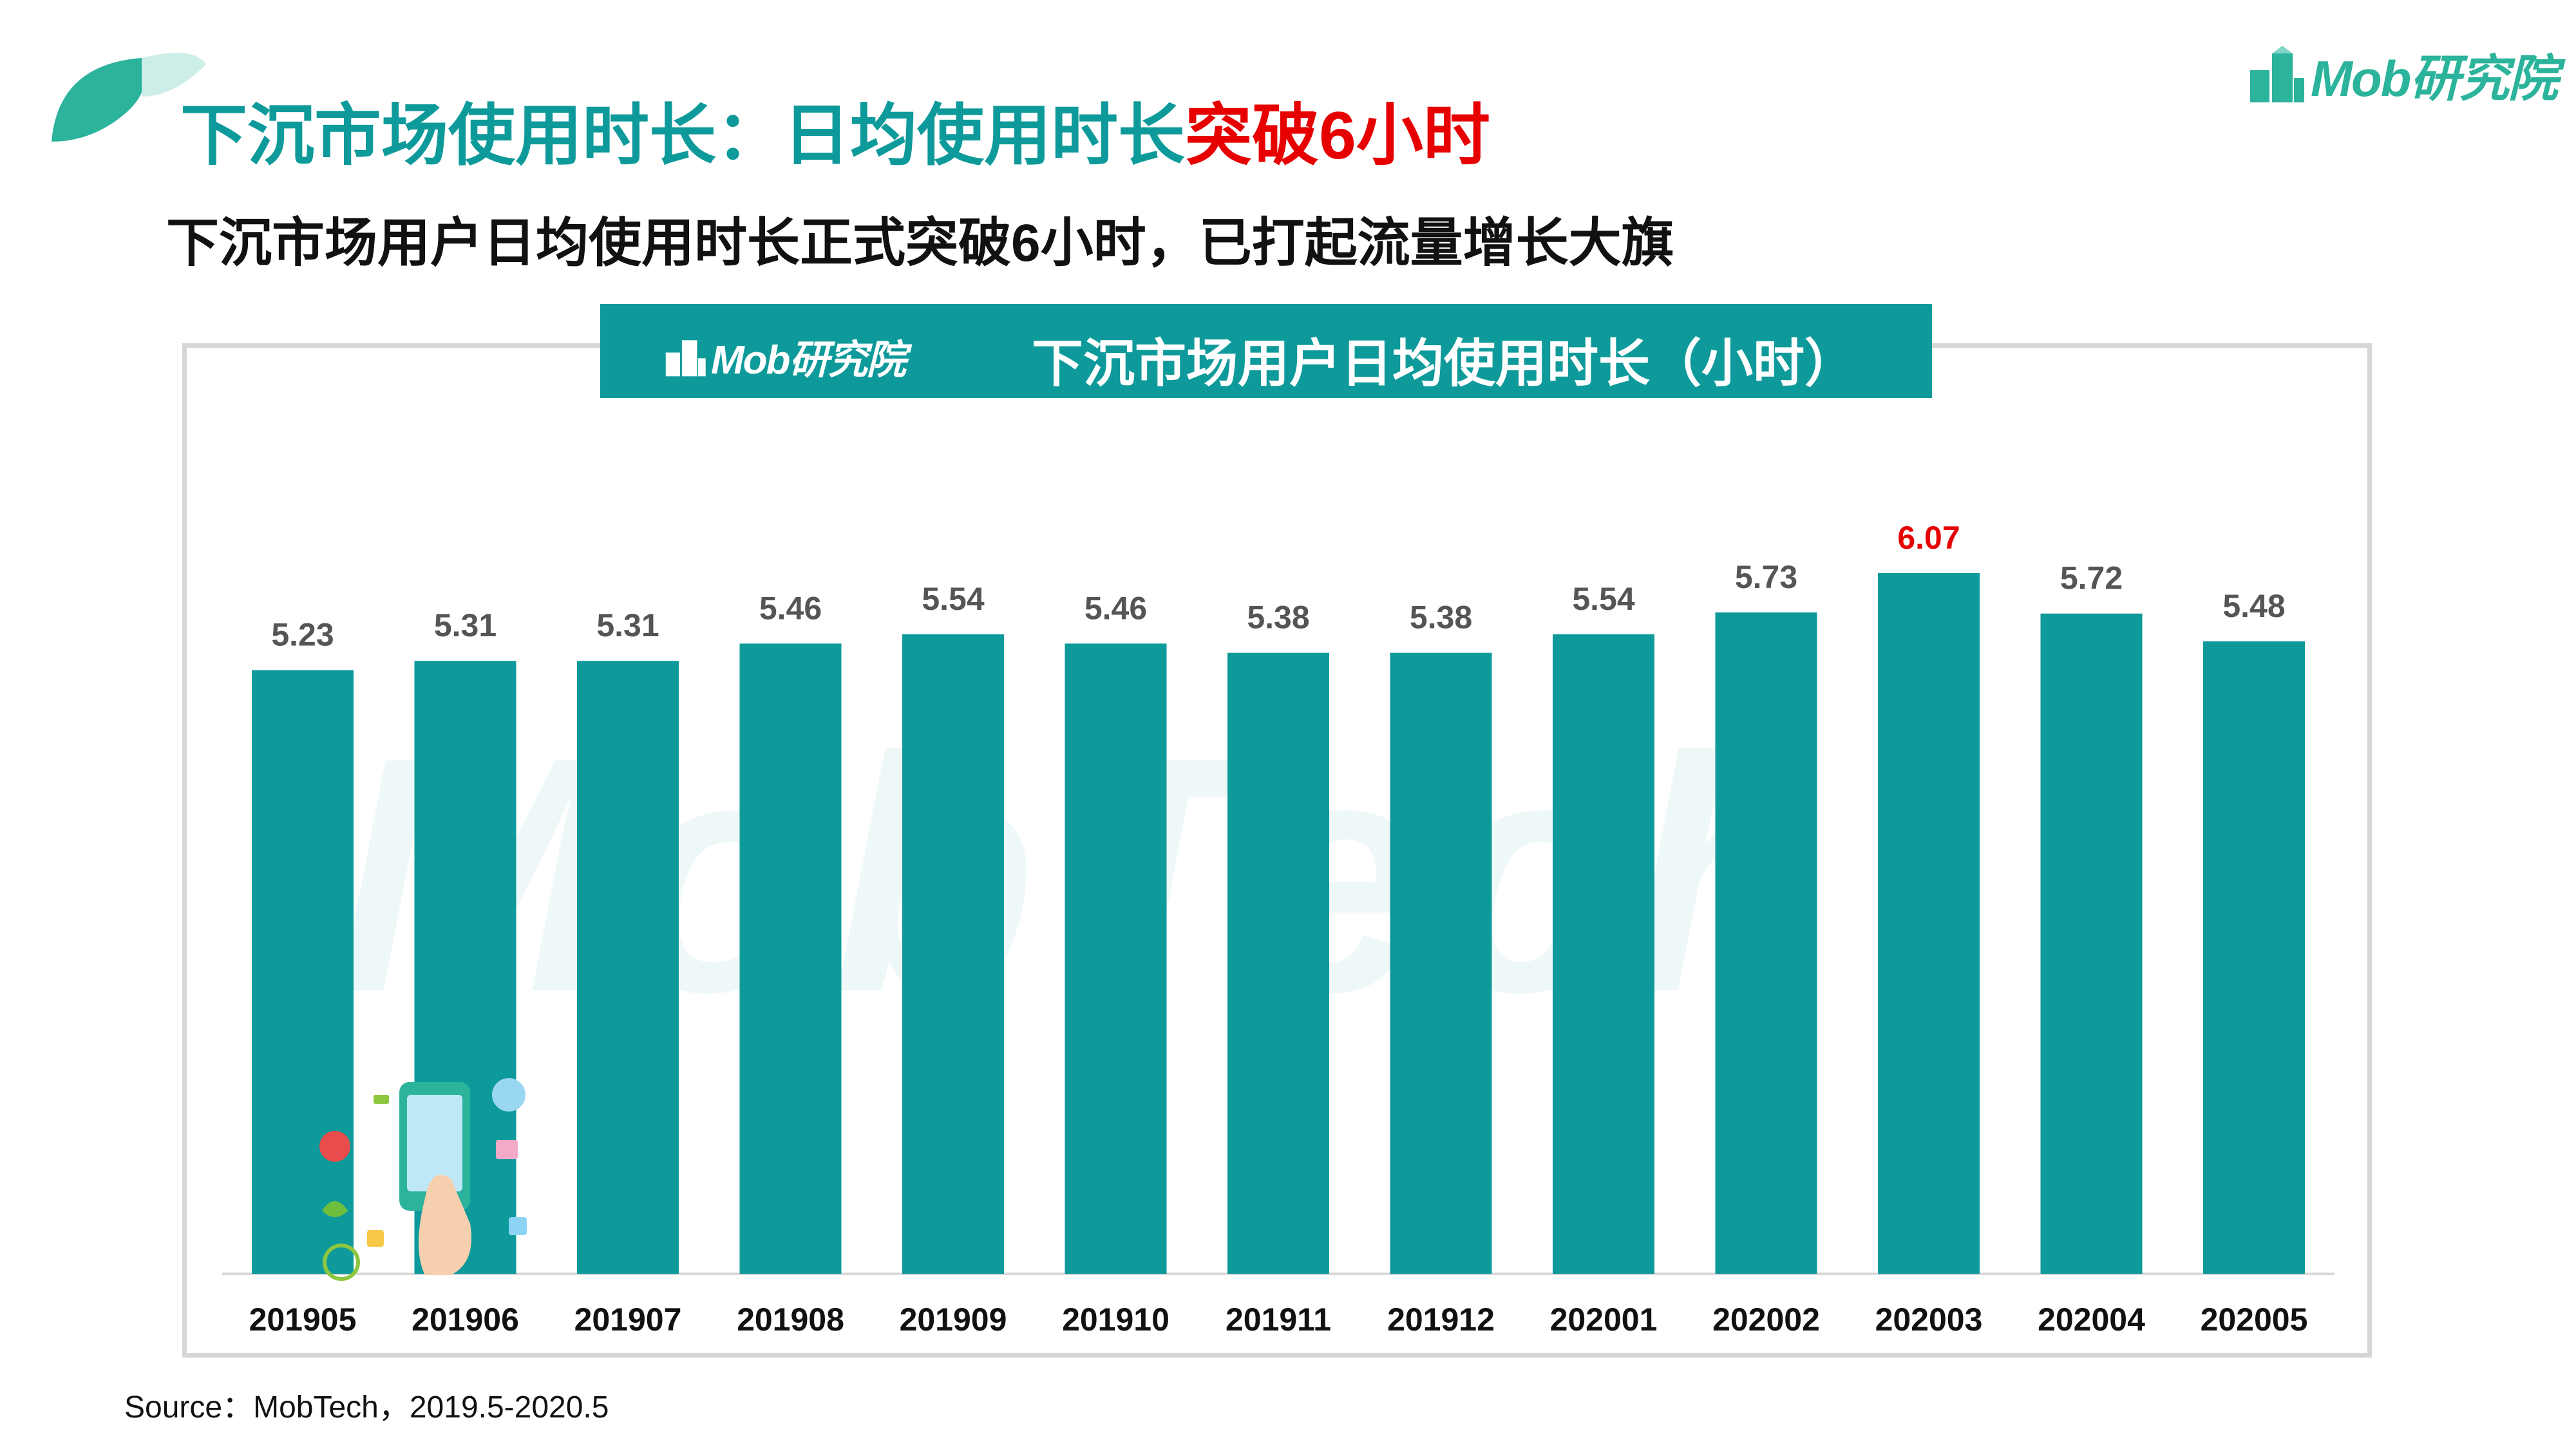 Image resolution: width=2576 pixels, height=1449 pixels. What do you see at coordinates (2434, 78) in the screenshot?
I see `brand-name: Mob研究院` at bounding box center [2434, 78].